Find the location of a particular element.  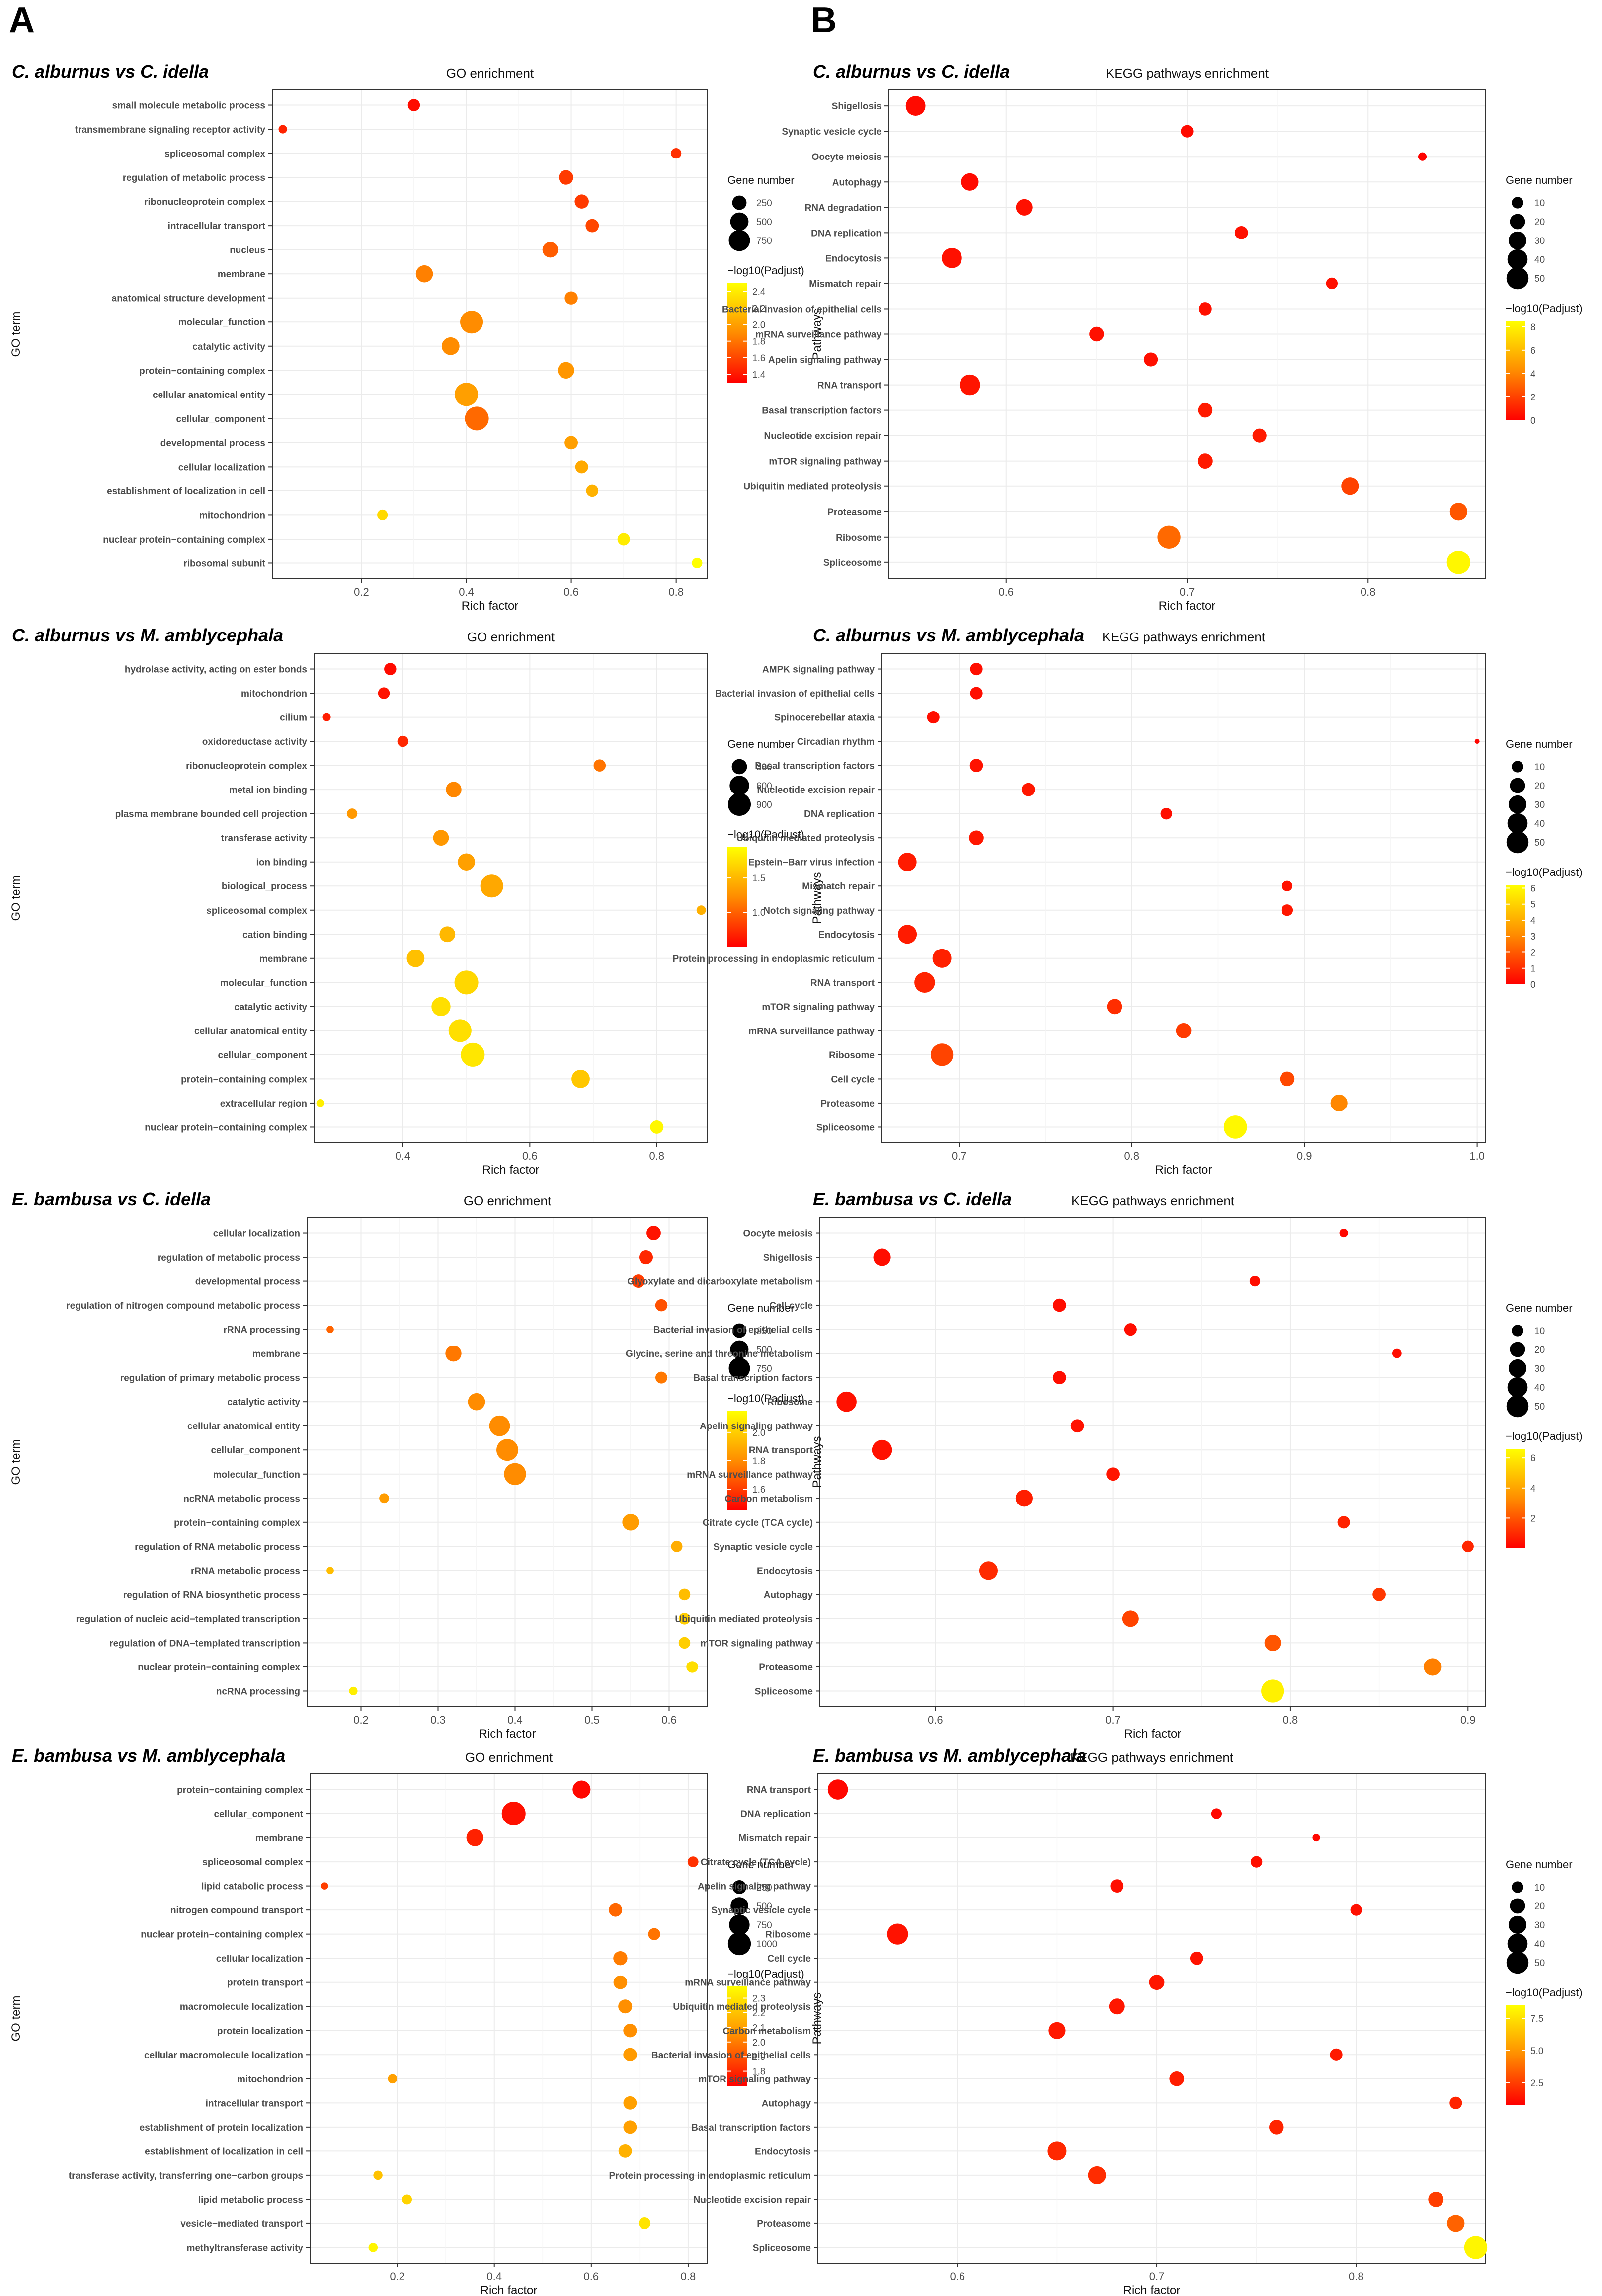

color-legend-label: 1.4 is located at coordinates (759, 375).